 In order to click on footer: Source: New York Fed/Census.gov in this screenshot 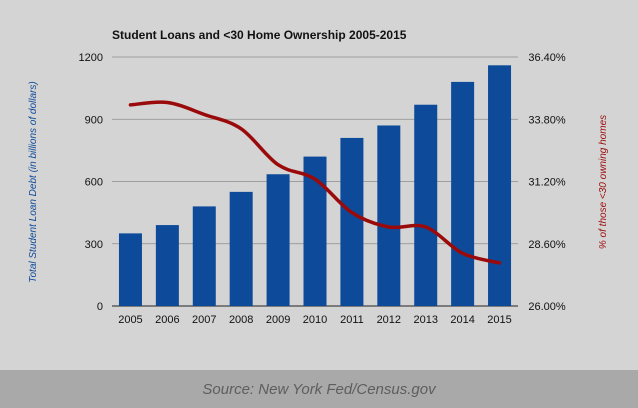, I will do `click(319, 389)`.